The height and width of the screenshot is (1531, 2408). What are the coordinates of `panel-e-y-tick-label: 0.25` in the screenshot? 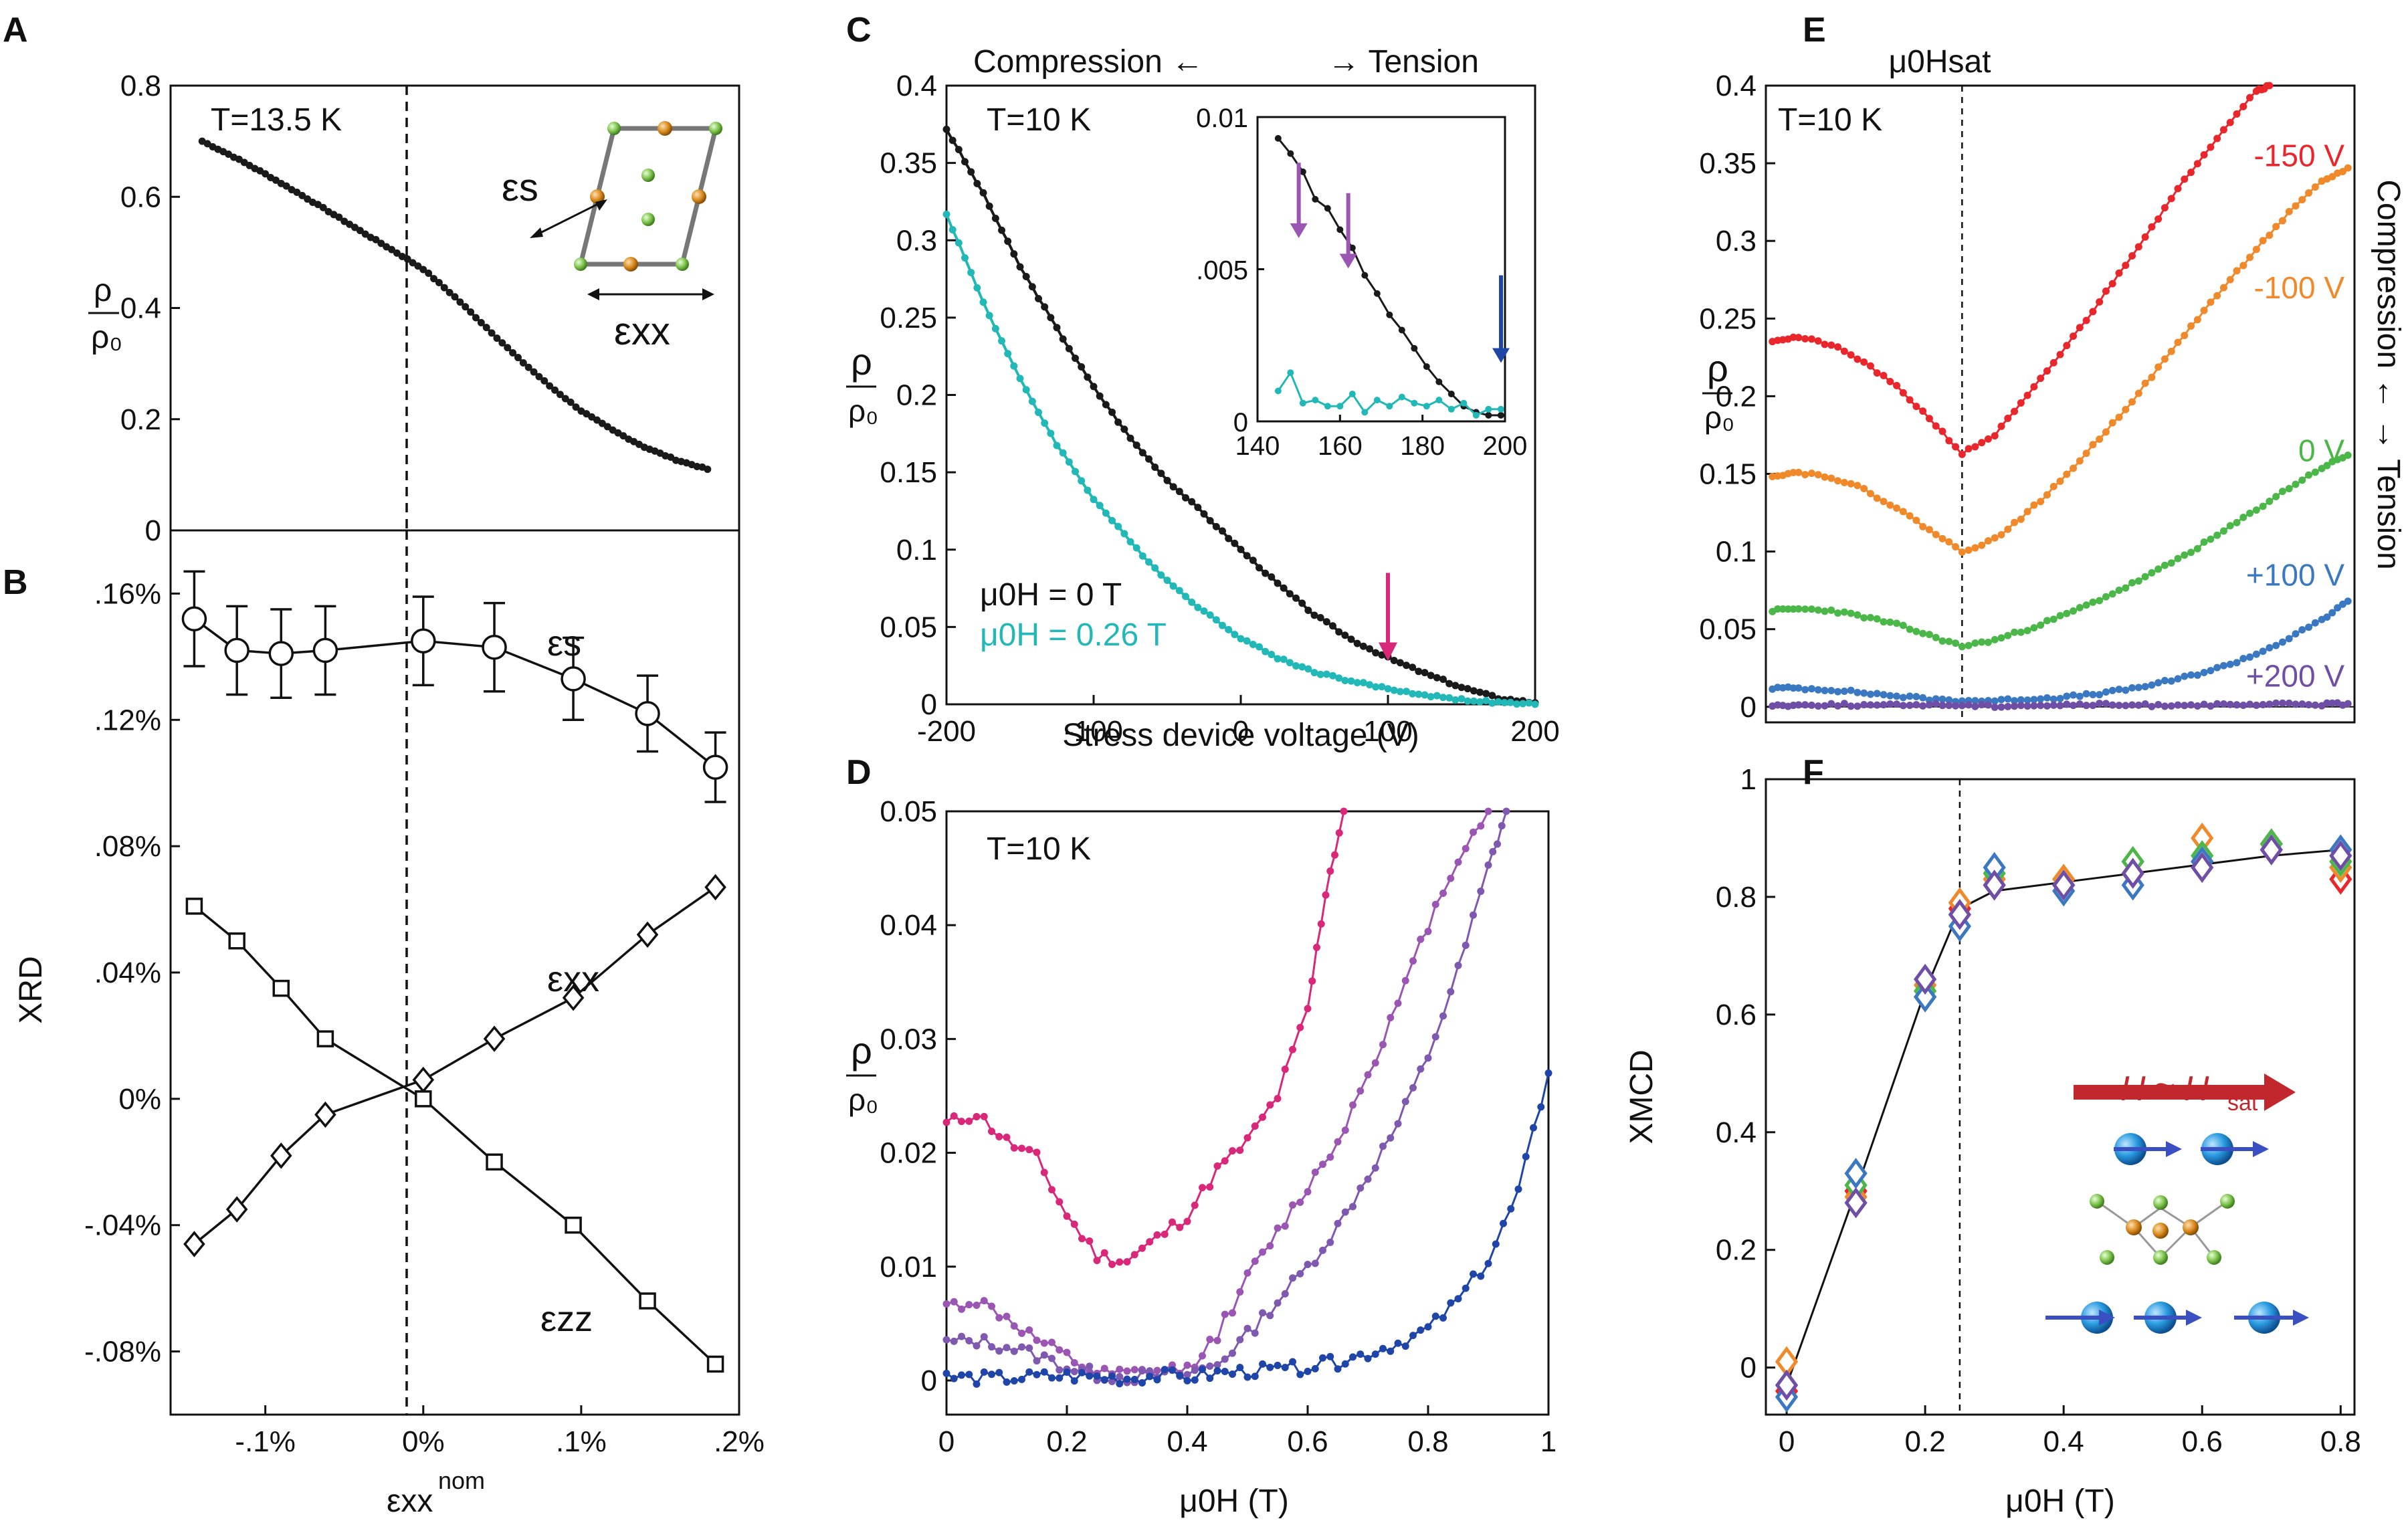 It's located at (1728, 319).